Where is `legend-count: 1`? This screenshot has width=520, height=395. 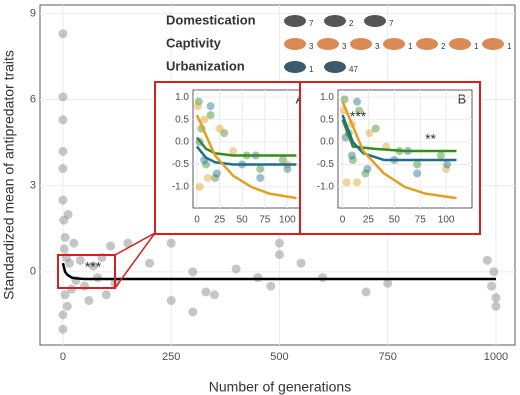
legend-count: 1 is located at coordinates (311, 69).